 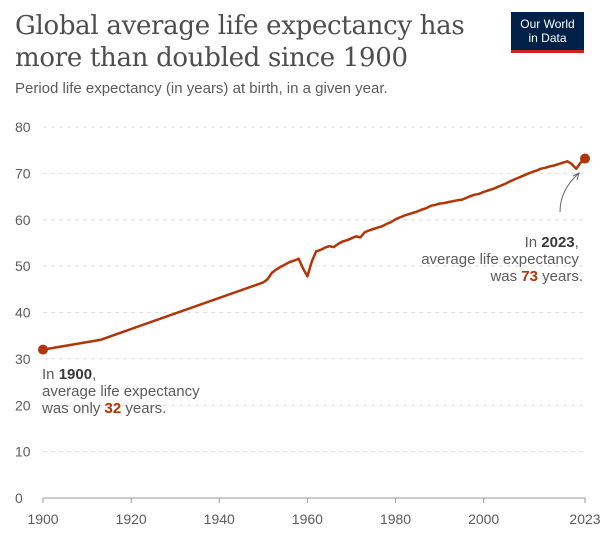 I want to click on annotation-1900-line2: average life expectancy, so click(x=121, y=391).